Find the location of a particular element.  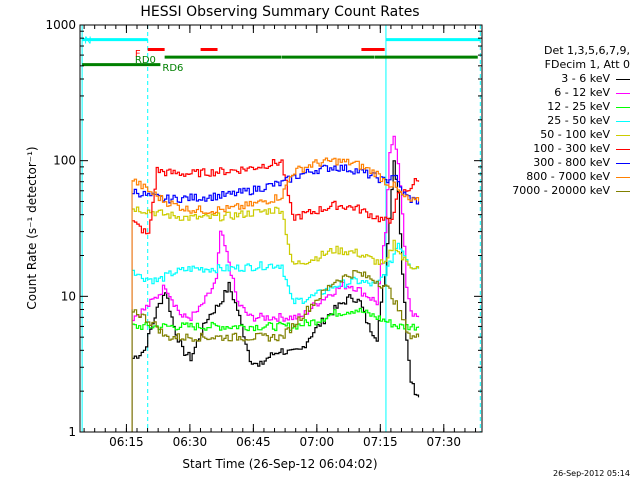

x-tick-label: 07:15 is located at coordinates (380, 442).